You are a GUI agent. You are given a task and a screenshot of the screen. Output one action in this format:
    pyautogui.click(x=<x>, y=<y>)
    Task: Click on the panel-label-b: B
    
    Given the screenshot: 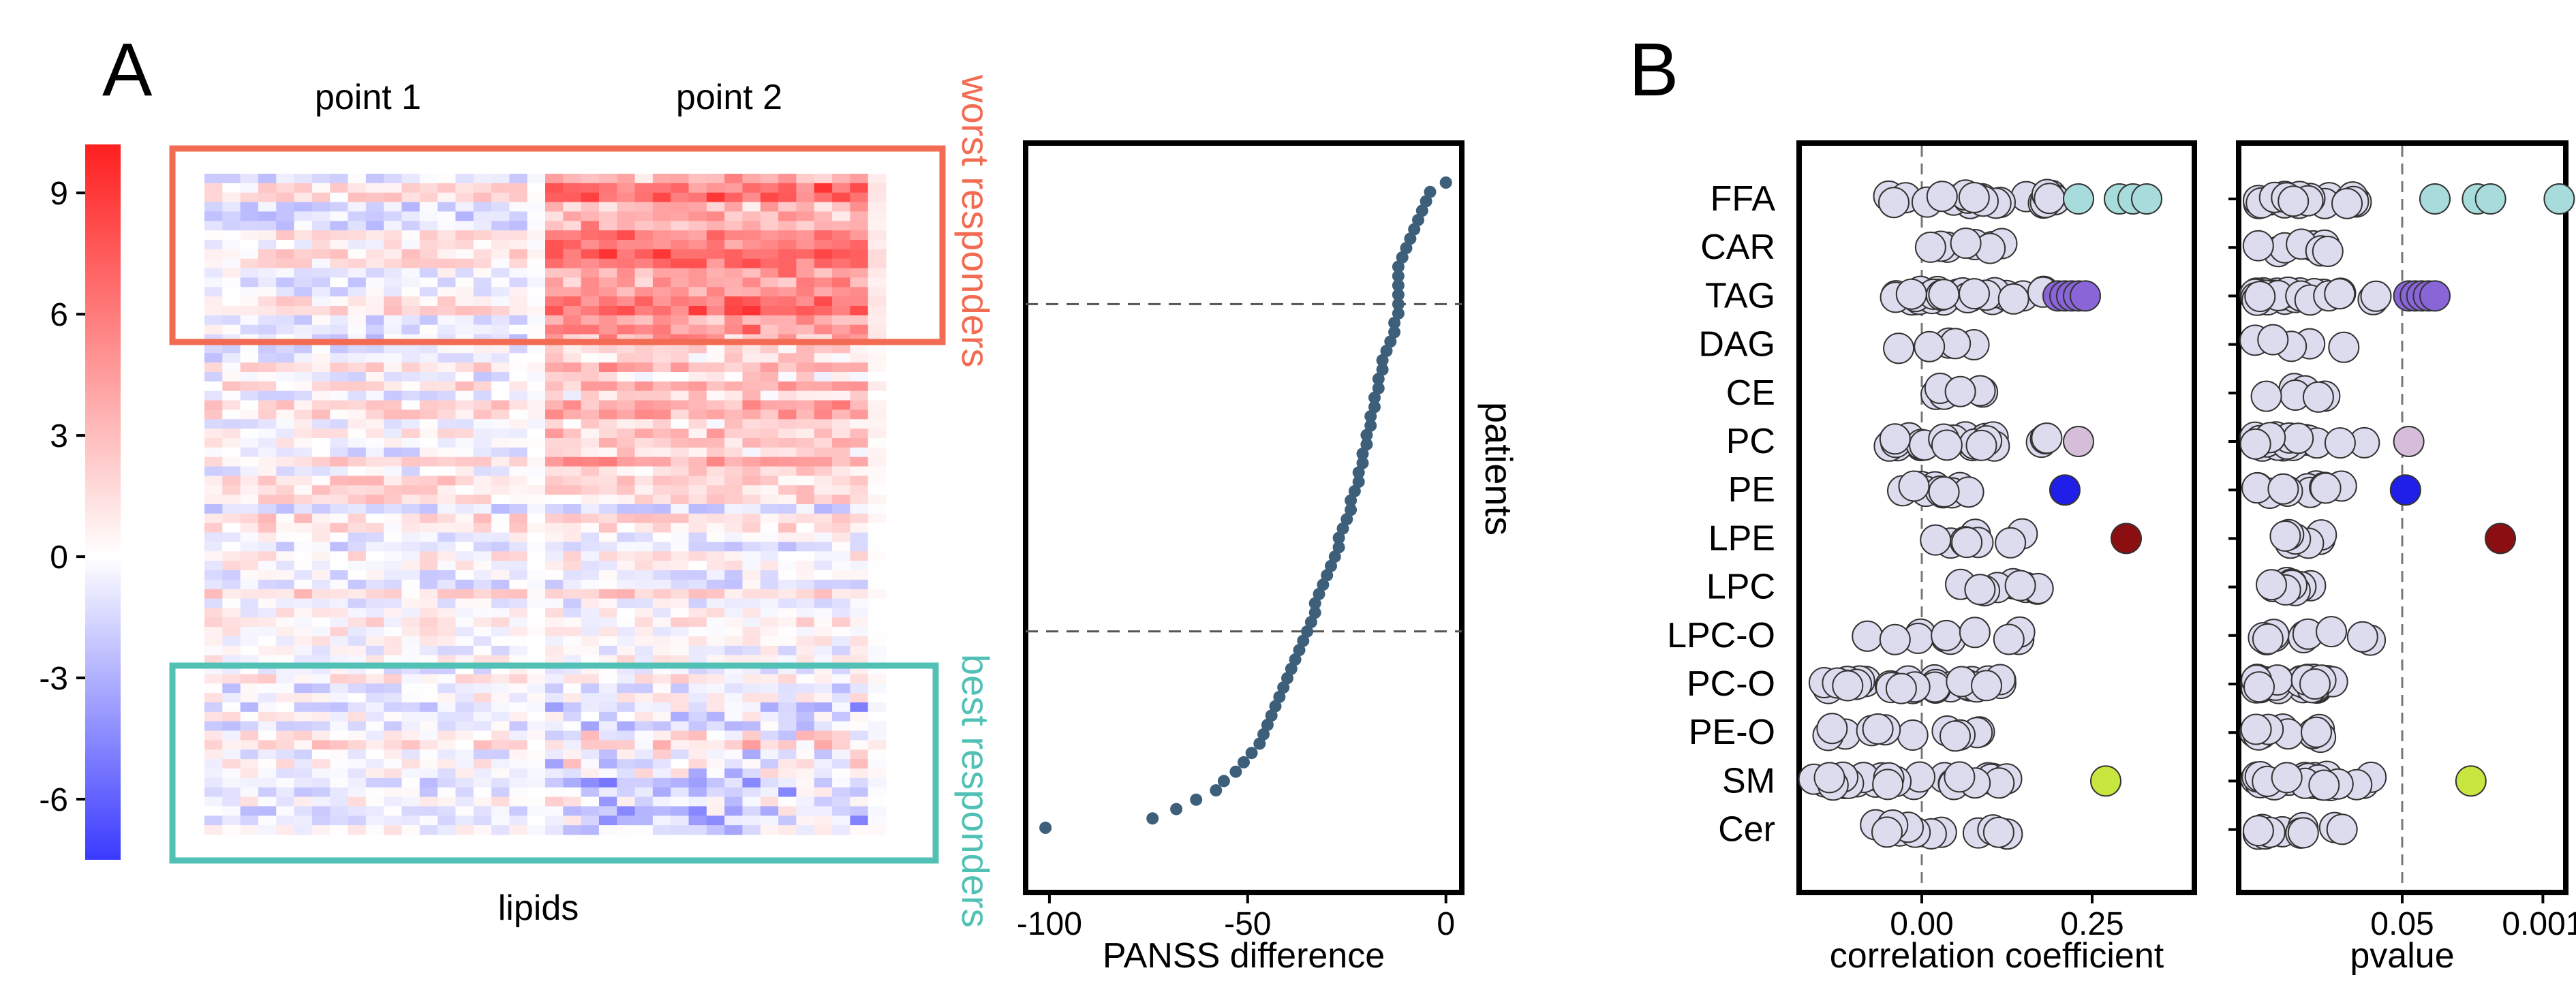 What is the action you would take?
    pyautogui.click(x=1653, y=70)
    